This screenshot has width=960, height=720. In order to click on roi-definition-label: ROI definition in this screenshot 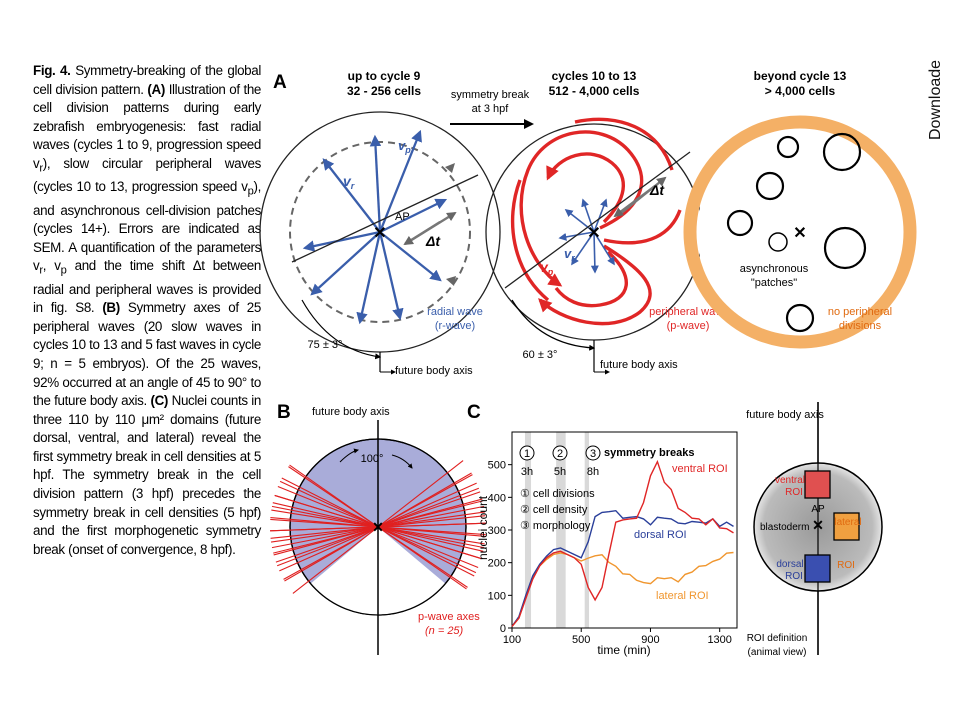, I will do `click(777, 638)`.